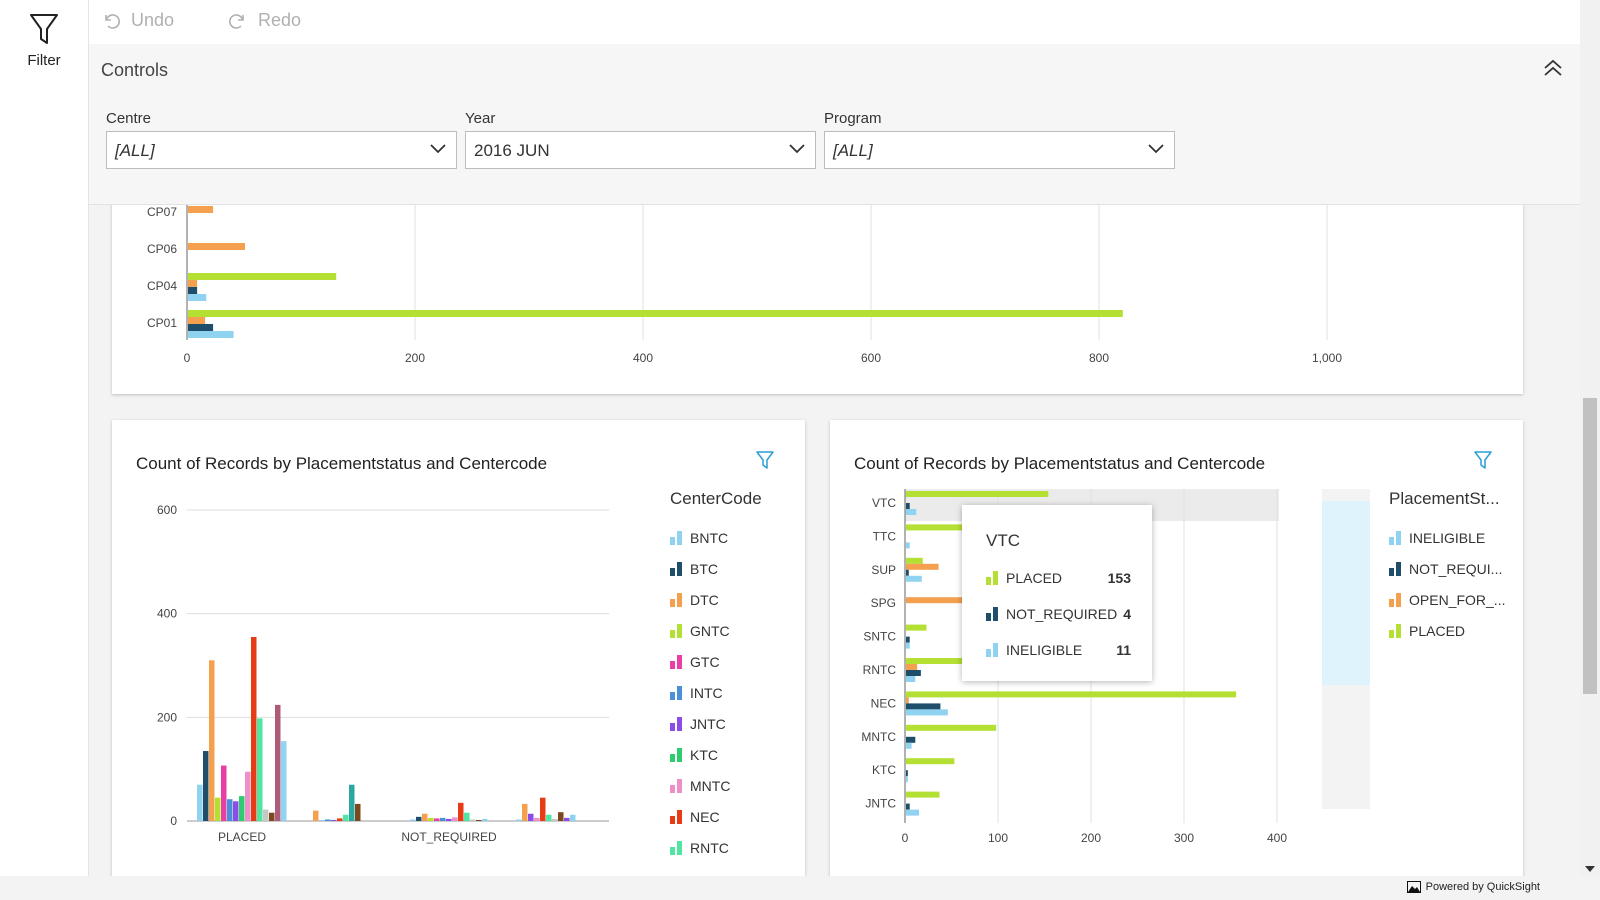 Image resolution: width=1600 pixels, height=900 pixels. I want to click on legend-item: BTC, so click(694, 569).